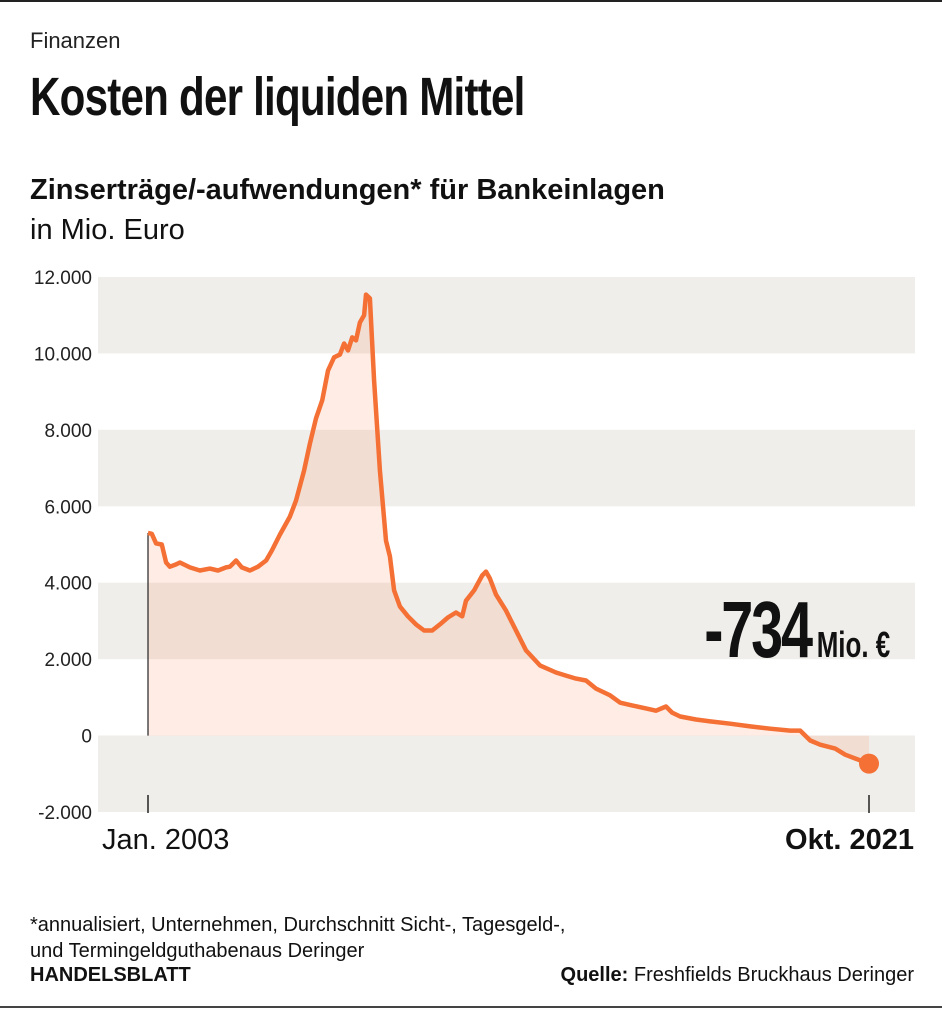  Describe the element at coordinates (63, 354) in the screenshot. I see `y-tick-label: 10.000` at that location.